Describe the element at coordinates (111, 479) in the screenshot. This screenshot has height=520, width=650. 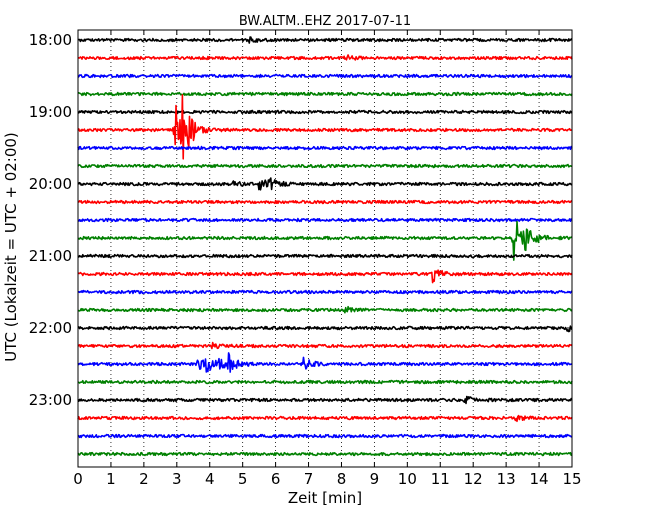
I see `x-tick-label: 1` at that location.